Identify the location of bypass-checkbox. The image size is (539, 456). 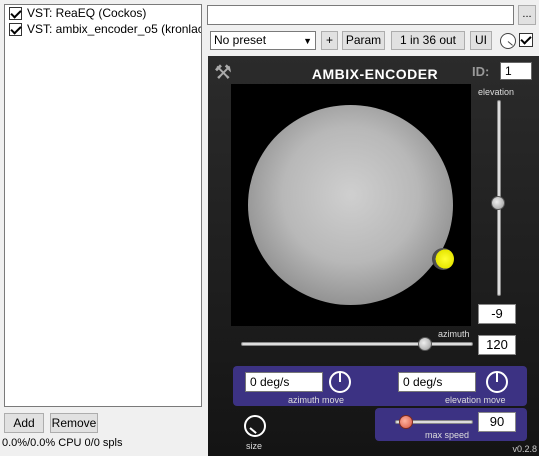
(526, 40).